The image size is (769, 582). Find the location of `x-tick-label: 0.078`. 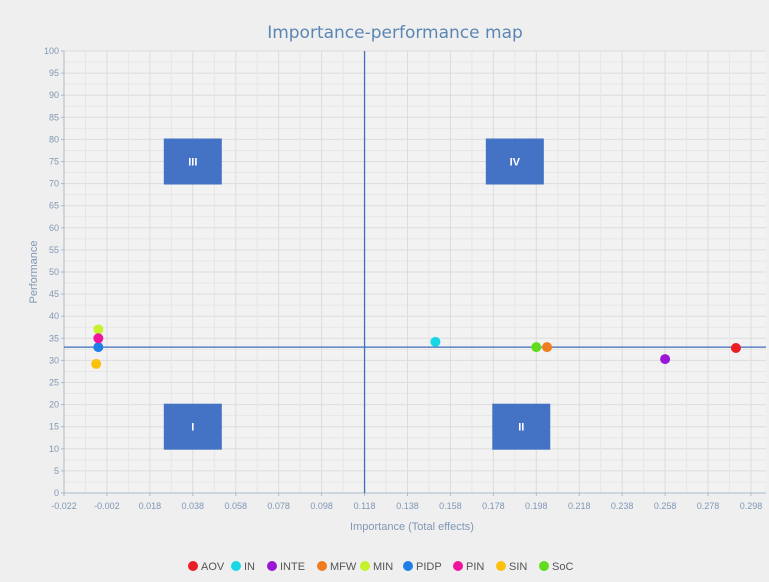

x-tick-label: 0.078 is located at coordinates (278, 506).